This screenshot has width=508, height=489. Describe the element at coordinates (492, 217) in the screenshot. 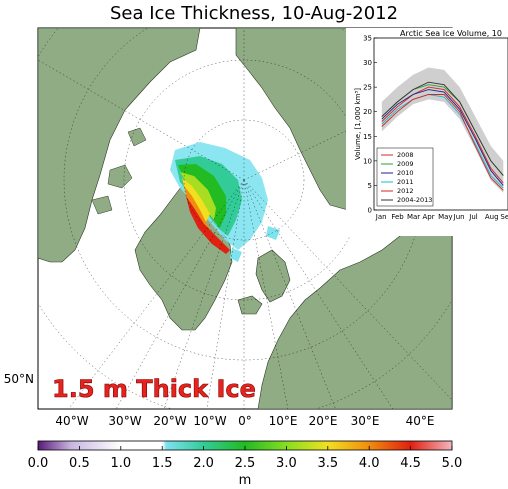

I see `inset-month-label: Aug` at that location.